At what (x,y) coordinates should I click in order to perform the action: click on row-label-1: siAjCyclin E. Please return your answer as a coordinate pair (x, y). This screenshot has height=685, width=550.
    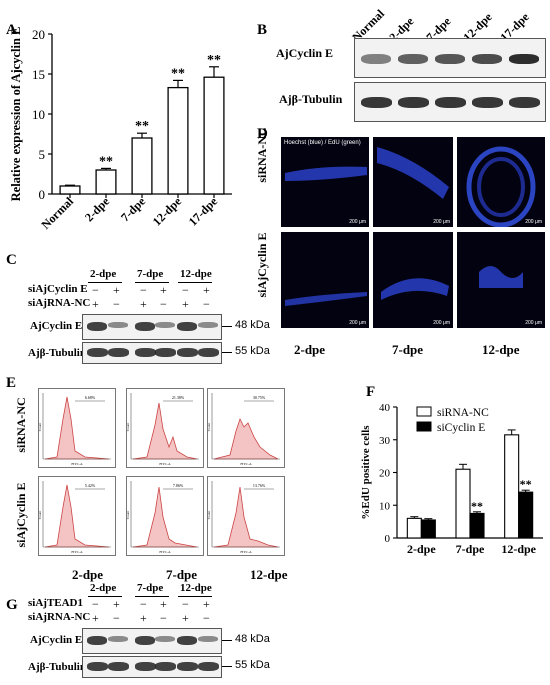
    Looking at the image, I should click on (58, 289).